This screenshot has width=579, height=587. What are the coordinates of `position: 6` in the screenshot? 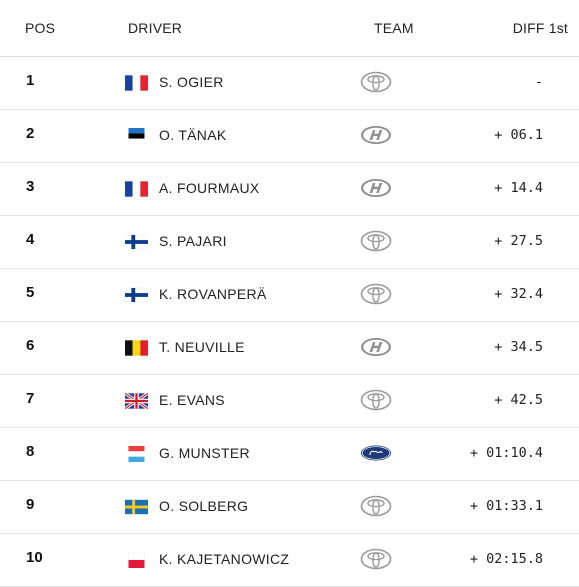 It's located at (30, 345).